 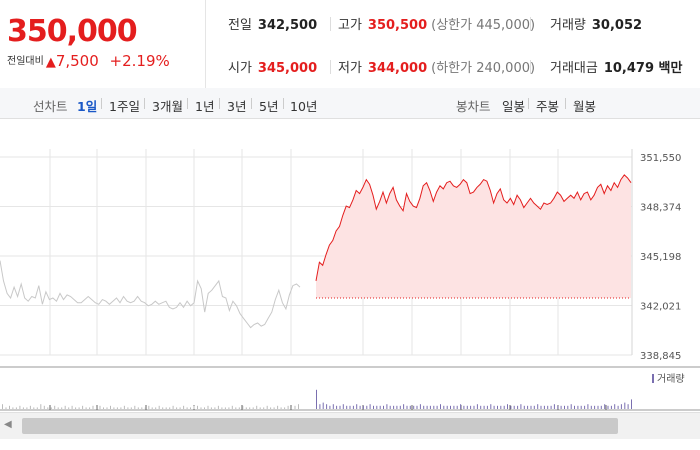 What do you see at coordinates (8, 424) in the screenshot?
I see `scroll-left-arrow-icon: ◀` at bounding box center [8, 424].